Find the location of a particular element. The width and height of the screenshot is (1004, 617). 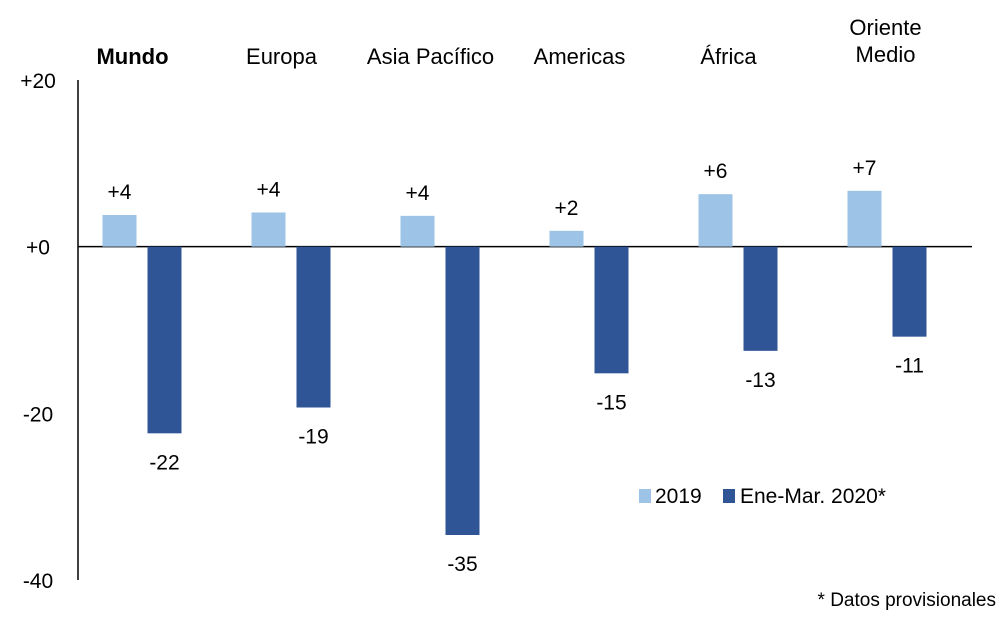

data-label-2020: -35 is located at coordinates (462, 564).